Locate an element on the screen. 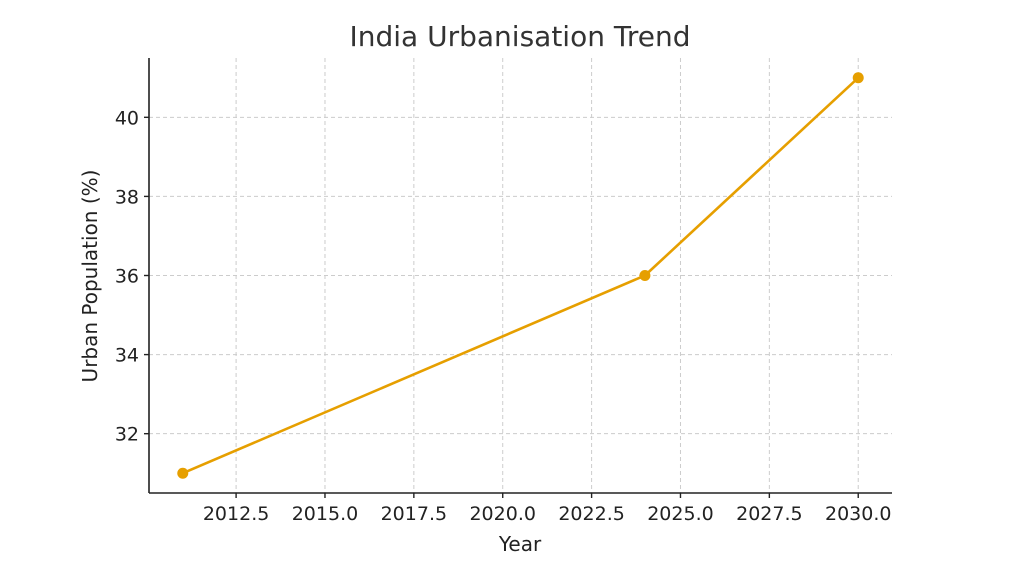  x-tick-label: 2017.5 is located at coordinates (414, 514).